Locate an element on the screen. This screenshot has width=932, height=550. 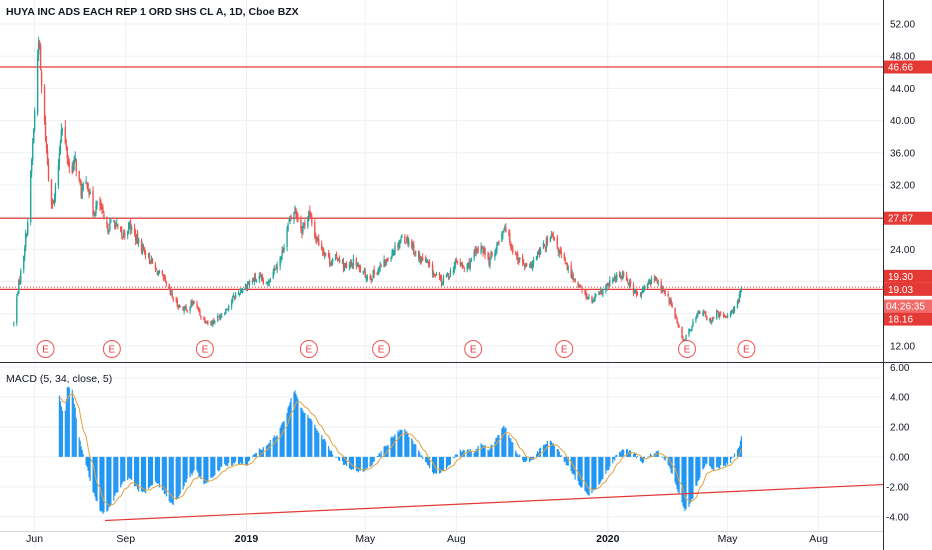
price-tag-label: 18.16 is located at coordinates (900, 320).